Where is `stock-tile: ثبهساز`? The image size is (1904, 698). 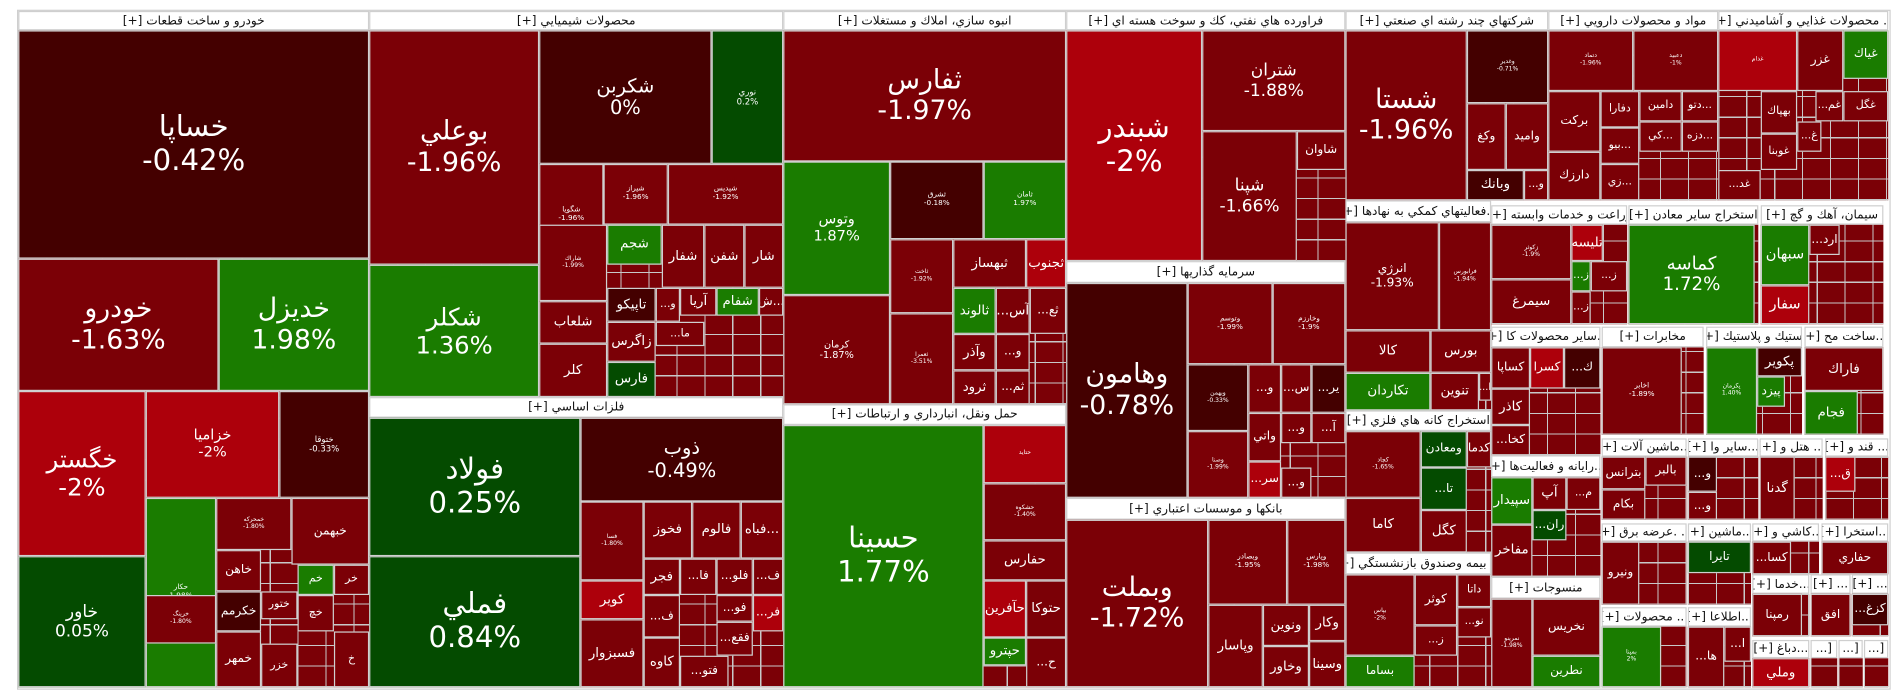
stock-tile: ثبهساز is located at coordinates (990, 263).